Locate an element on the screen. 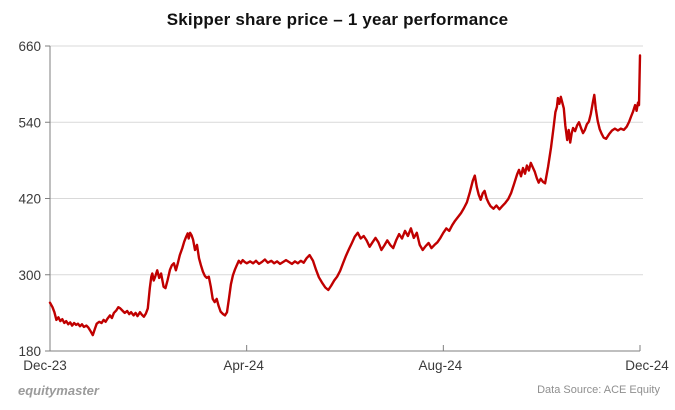  x-tick-label: Apr-24 is located at coordinates (243, 365).